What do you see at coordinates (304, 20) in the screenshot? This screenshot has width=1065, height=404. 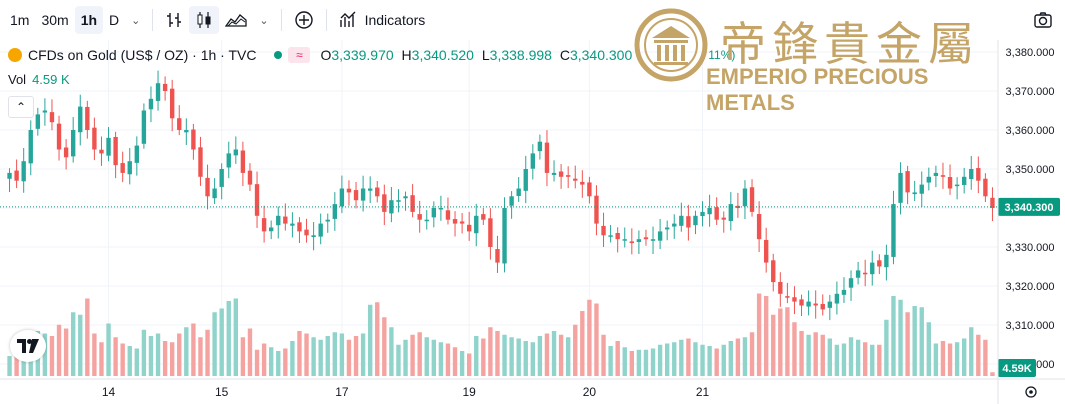 I see `compare-plus-icon` at bounding box center [304, 20].